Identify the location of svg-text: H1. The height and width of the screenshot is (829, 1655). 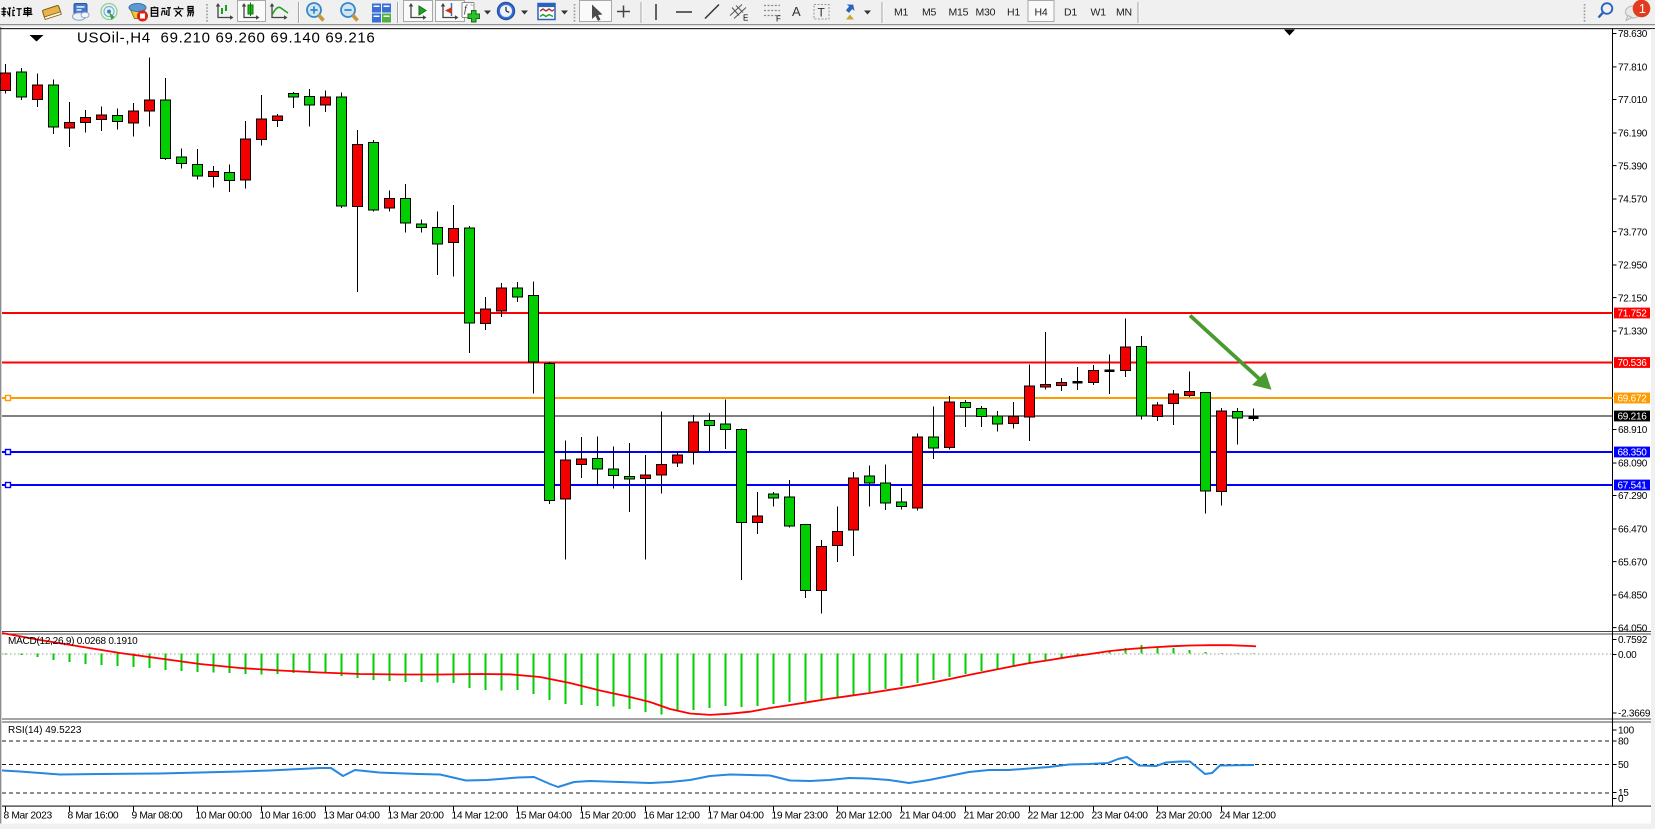
(1013, 13).